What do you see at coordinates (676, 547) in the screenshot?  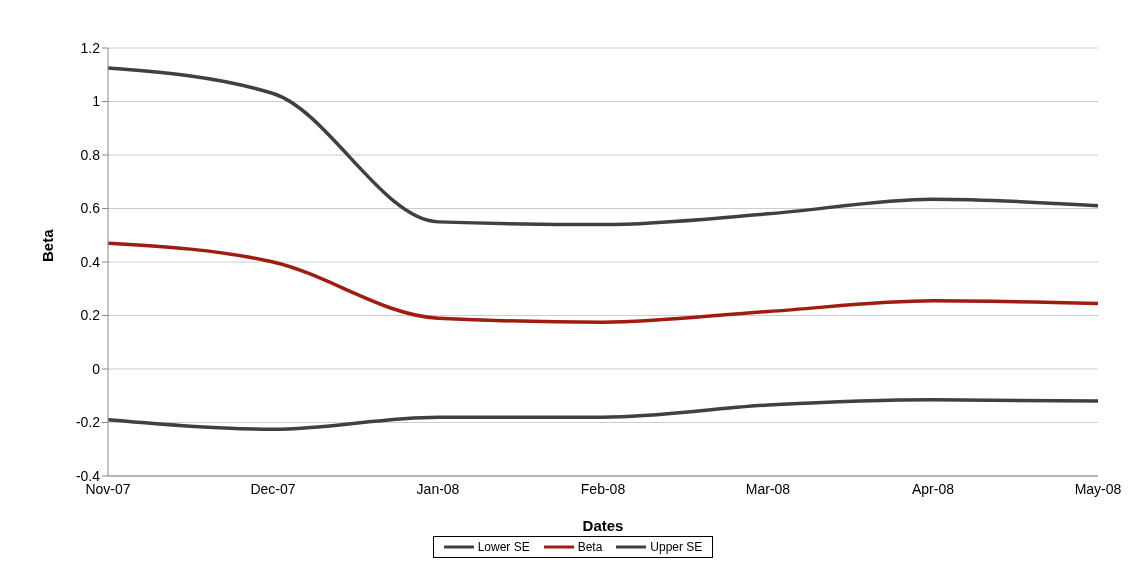 I see `legend-label: Upper SE` at bounding box center [676, 547].